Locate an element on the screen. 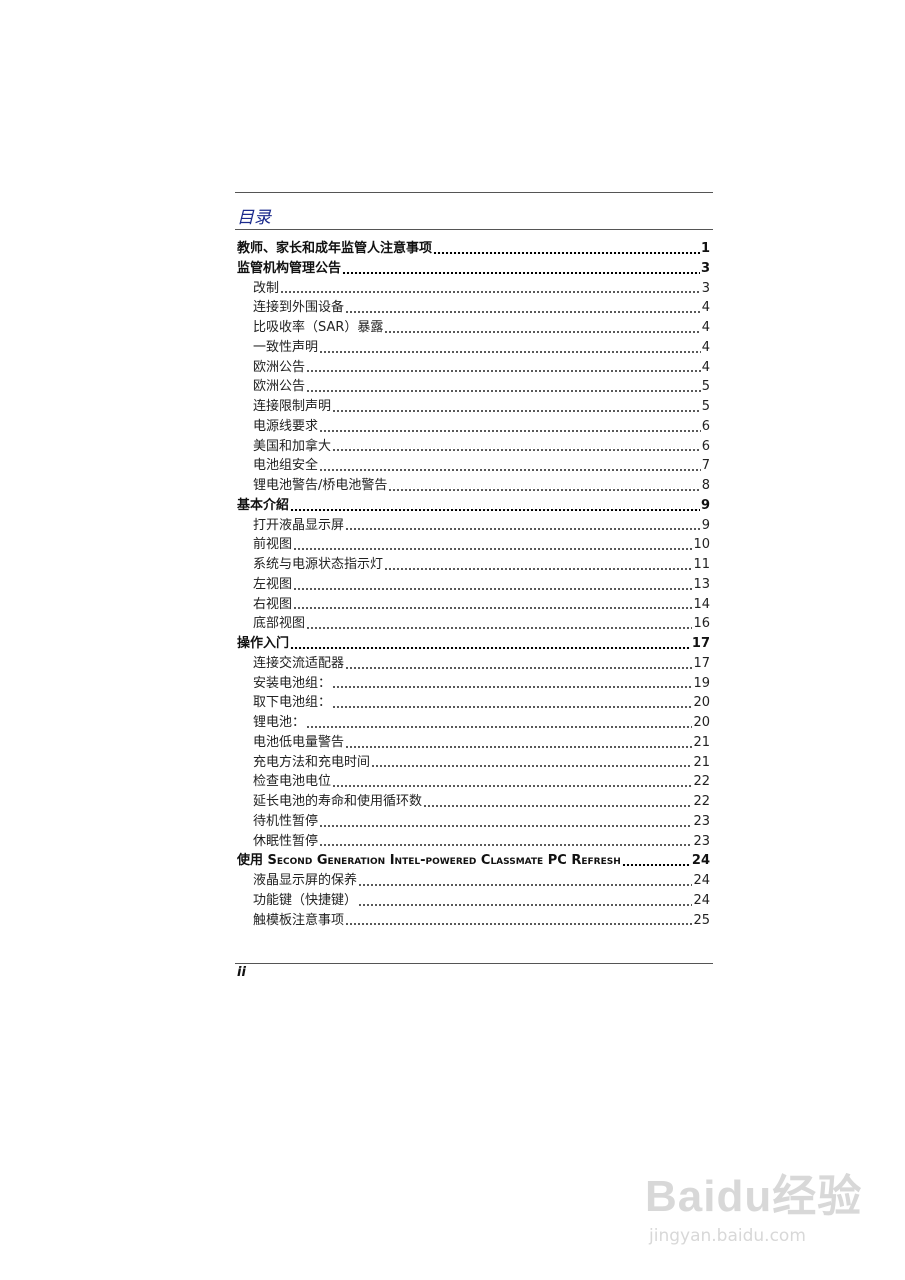  toc-entry-label: 电源线要求 is located at coordinates (286, 426).